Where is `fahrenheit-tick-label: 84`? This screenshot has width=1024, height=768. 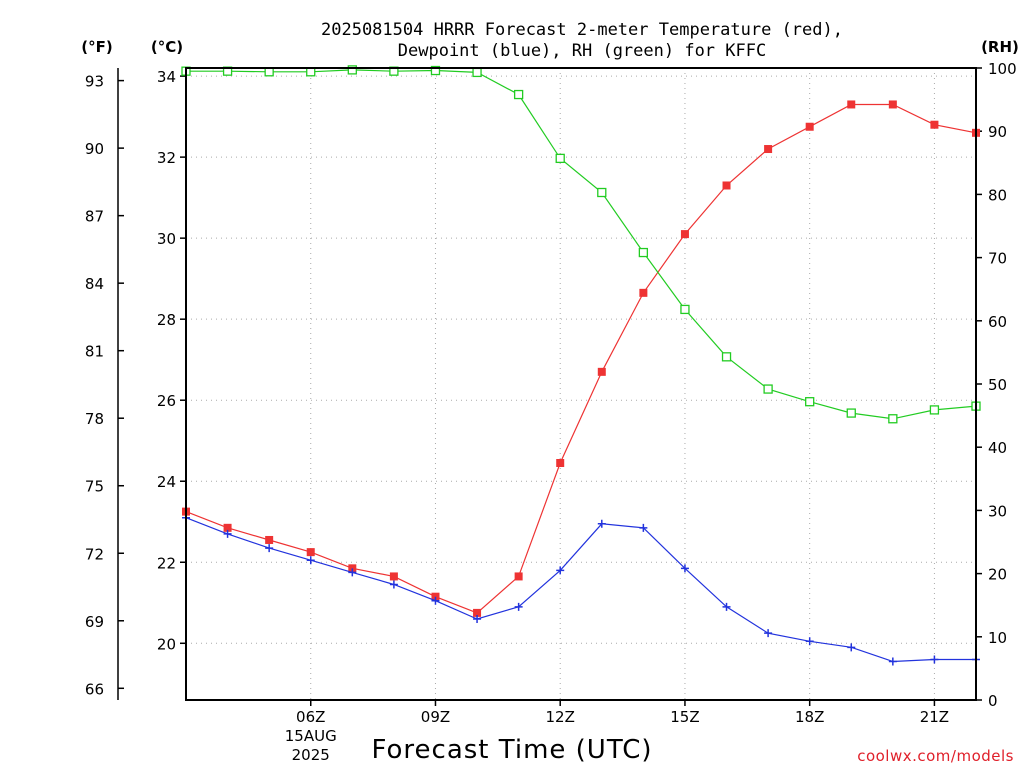 fahrenheit-tick-label: 84 is located at coordinates (94, 284).